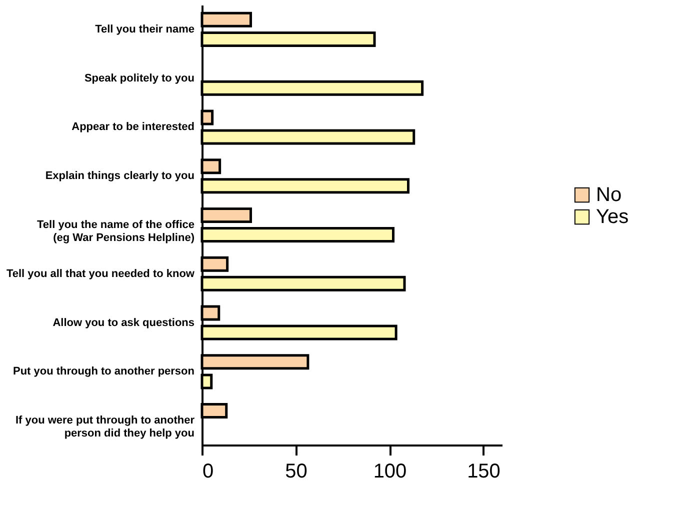 This screenshot has height=531, width=677. What do you see at coordinates (483, 471) in the screenshot?
I see `x-tick-label: 150` at bounding box center [483, 471].